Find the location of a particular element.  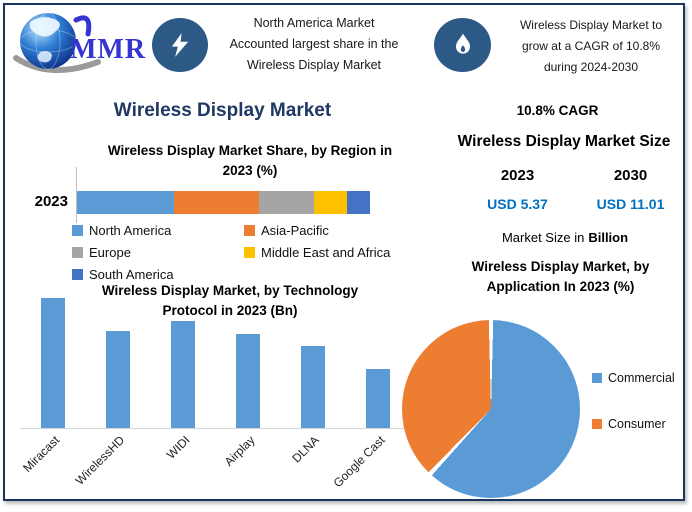

legend-marker-asia-pacific is located at coordinates (249, 230).